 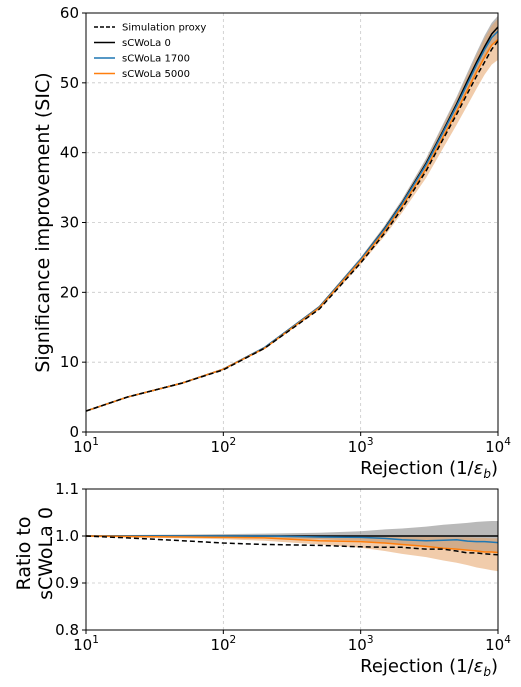 I want to click on y-tick-label: 30, so click(x=69, y=223).